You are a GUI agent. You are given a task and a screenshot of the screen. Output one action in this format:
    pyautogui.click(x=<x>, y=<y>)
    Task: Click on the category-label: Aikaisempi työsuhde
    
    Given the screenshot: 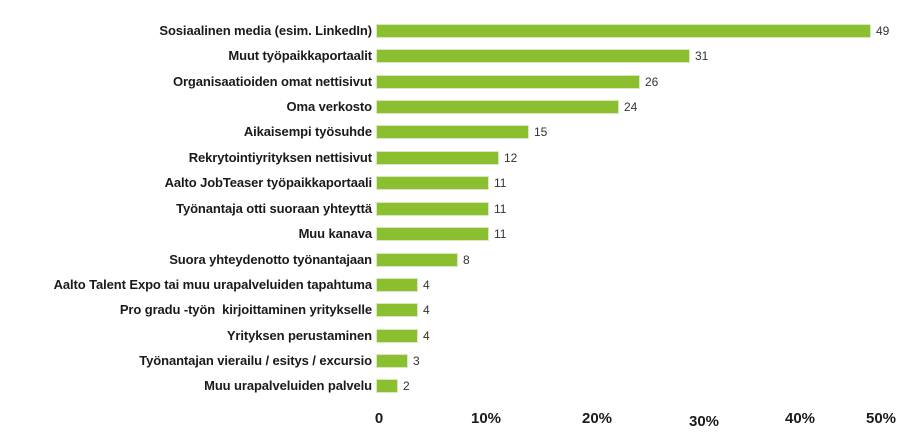 What is the action you would take?
    pyautogui.click(x=307, y=131)
    